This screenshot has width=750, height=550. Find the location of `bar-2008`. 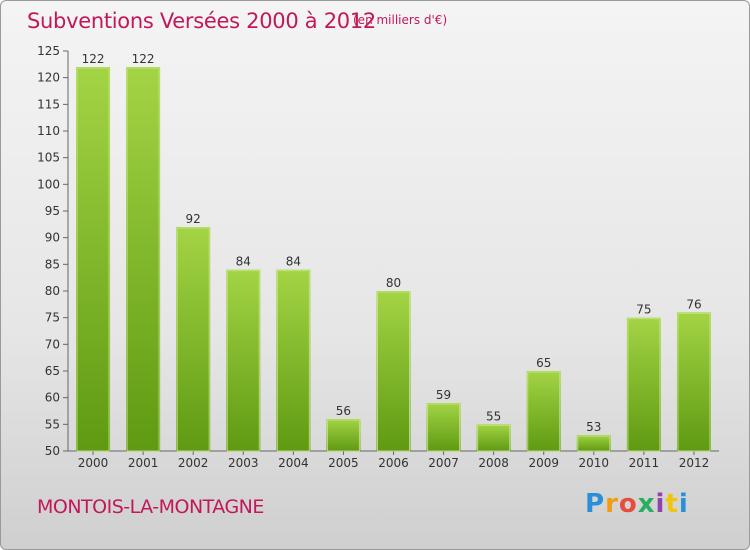

bar-2008 is located at coordinates (493, 437).